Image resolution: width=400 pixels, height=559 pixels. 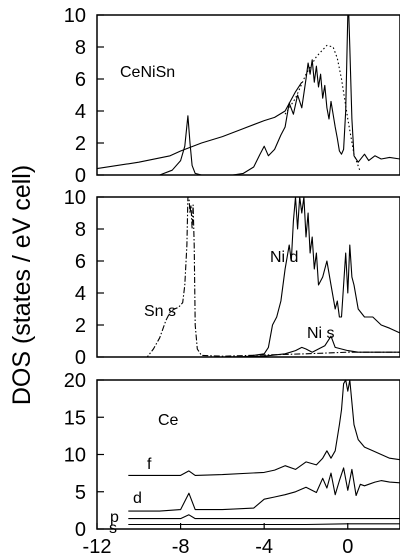 What do you see at coordinates (80, 493) in the screenshot?
I see `y-tick-label-2-1: 5` at bounding box center [80, 493].